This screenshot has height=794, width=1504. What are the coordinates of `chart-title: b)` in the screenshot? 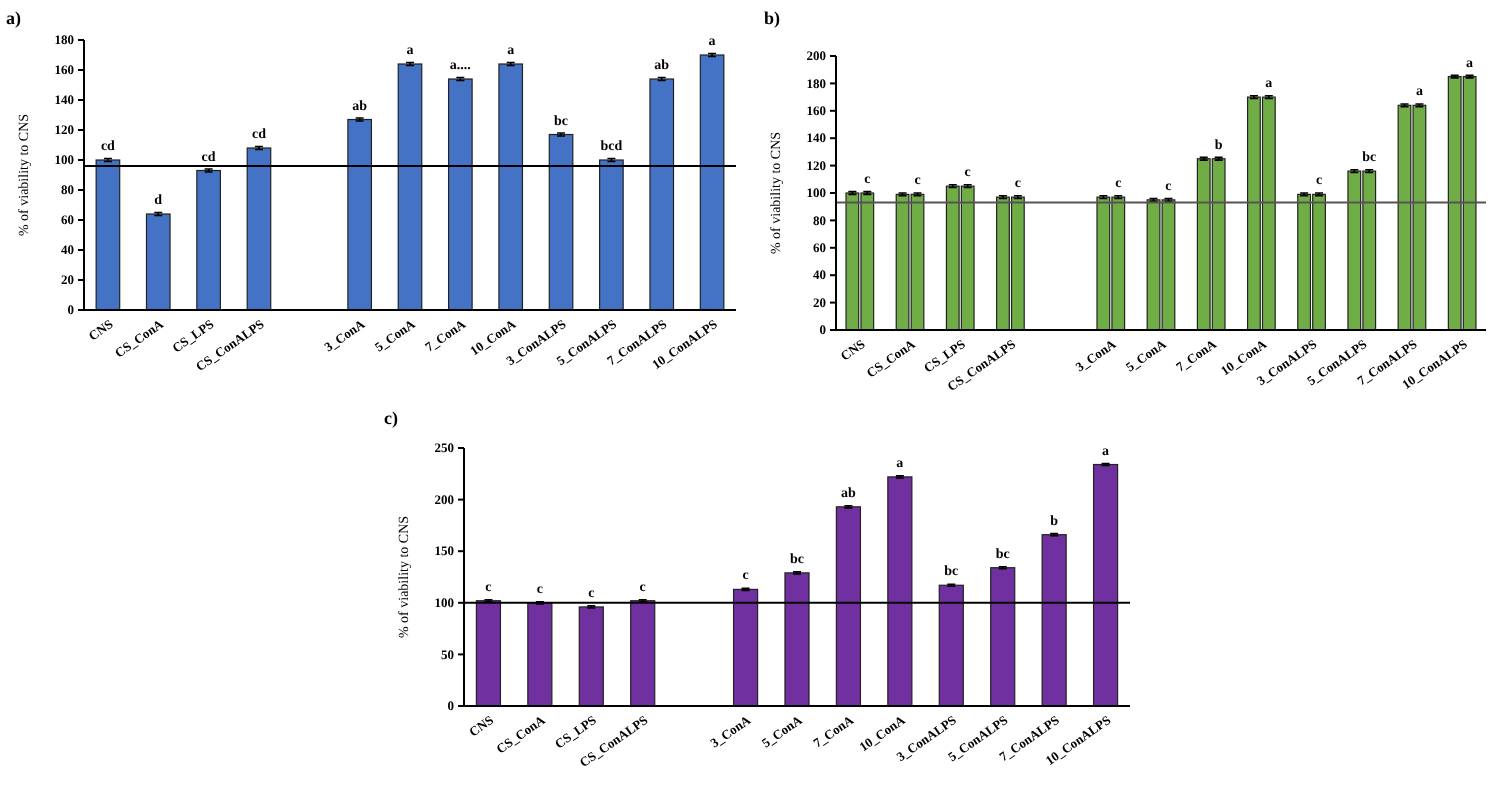 It's located at (772, 18).